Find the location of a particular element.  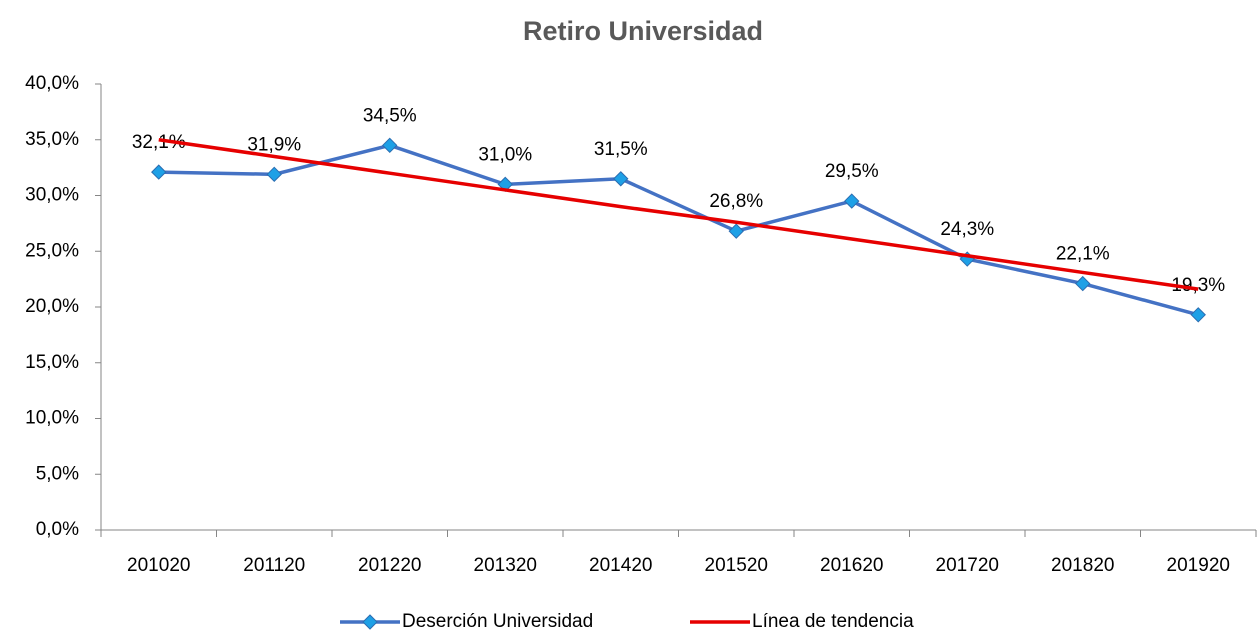

y-tick-label: 35,0% is located at coordinates (52, 139).